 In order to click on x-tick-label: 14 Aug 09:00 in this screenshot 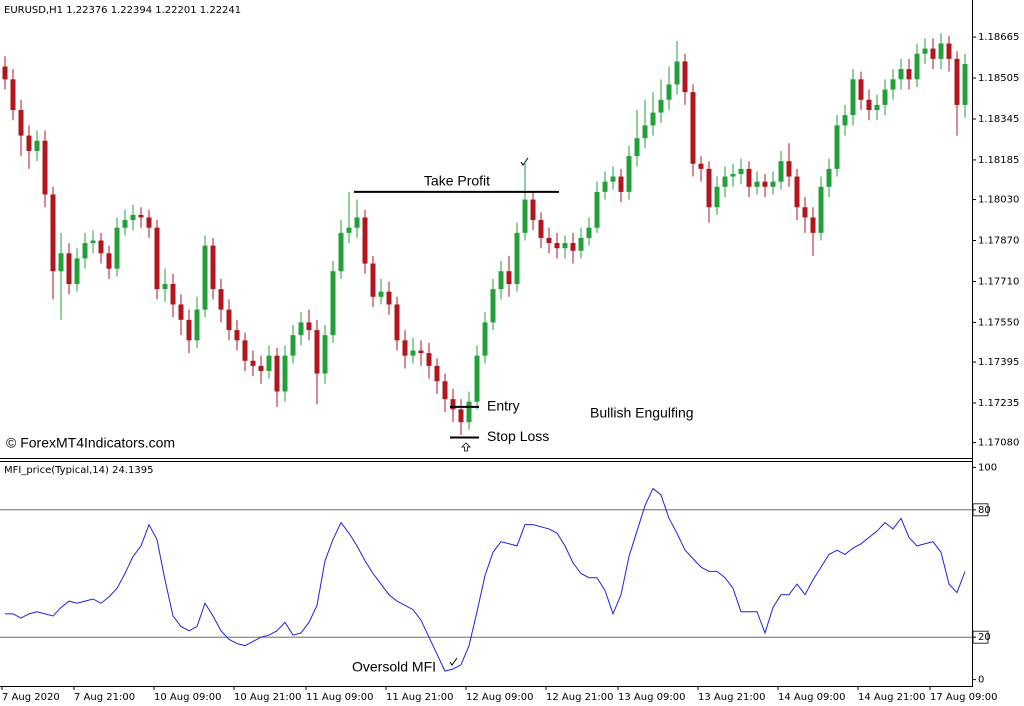, I will do `click(811, 697)`.